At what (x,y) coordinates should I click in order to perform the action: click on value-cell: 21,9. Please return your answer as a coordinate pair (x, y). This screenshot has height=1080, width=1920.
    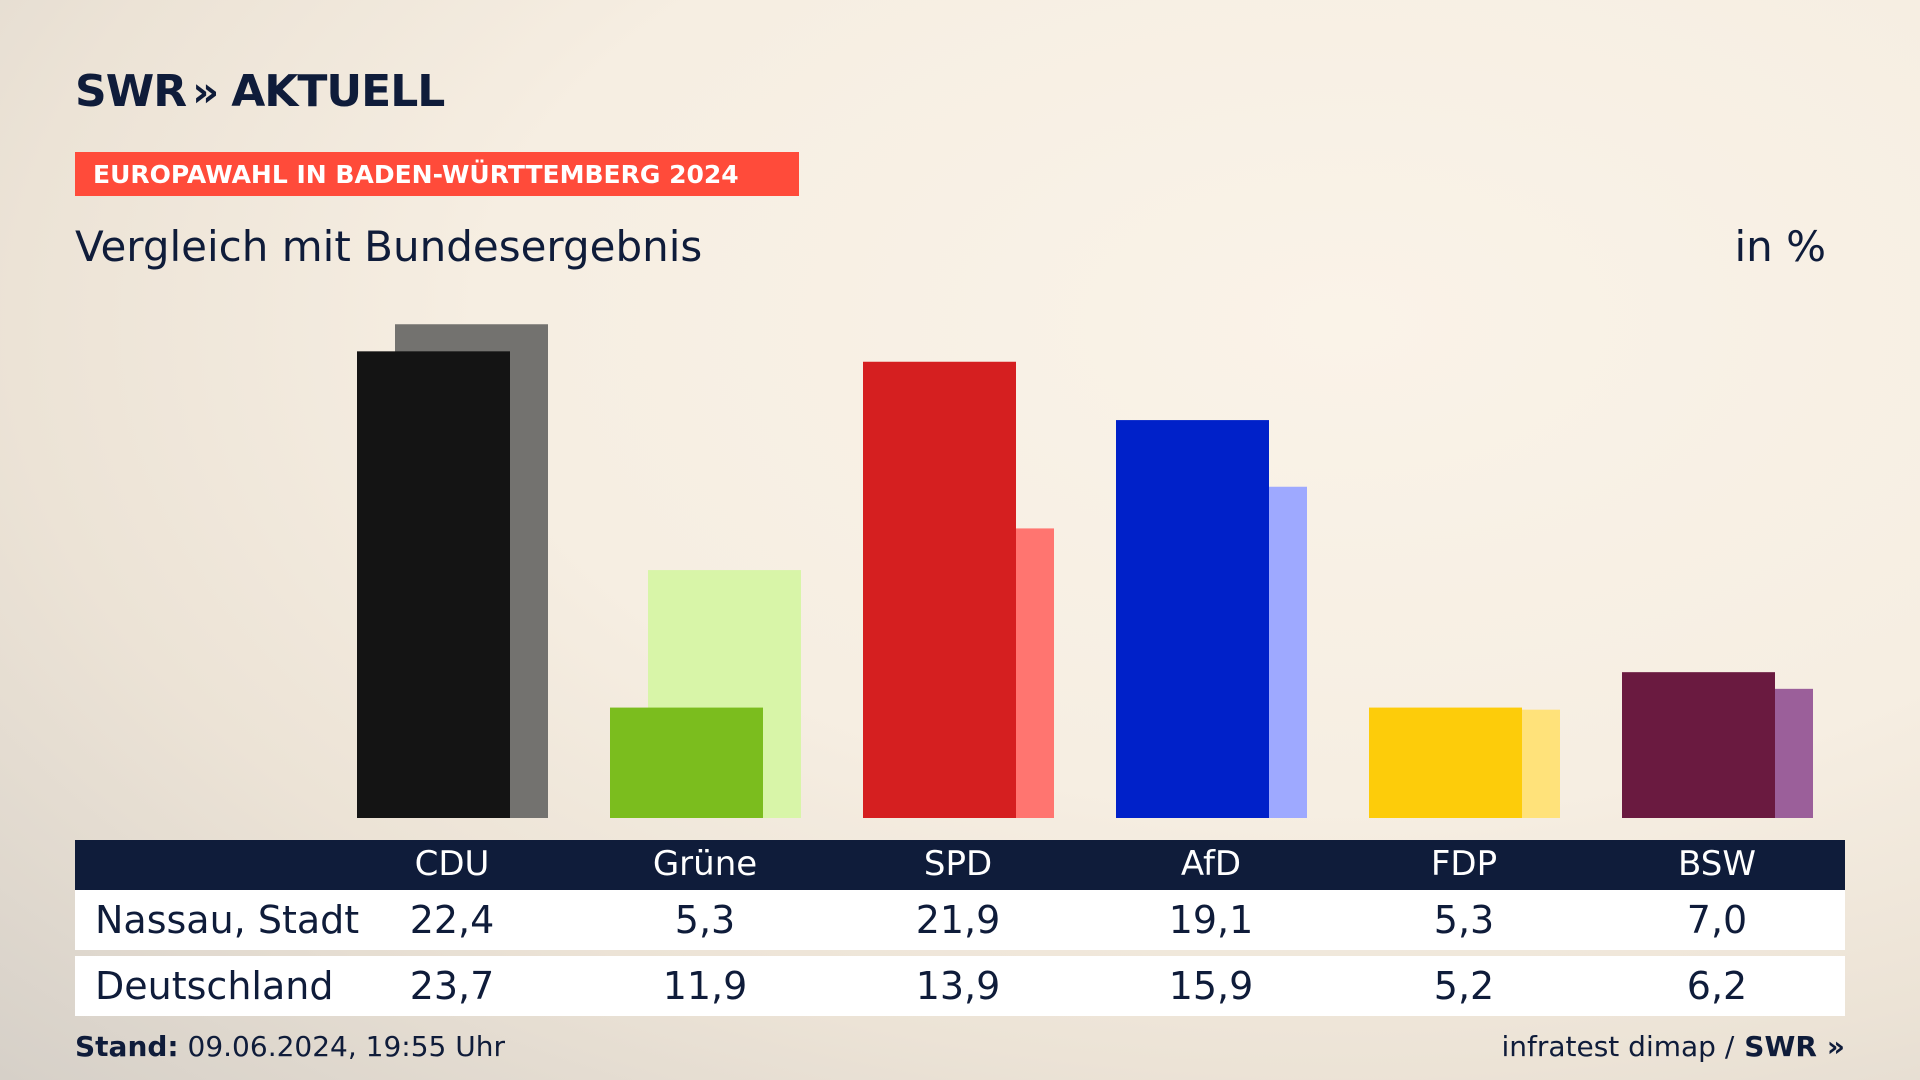
    Looking at the image, I should click on (958, 920).